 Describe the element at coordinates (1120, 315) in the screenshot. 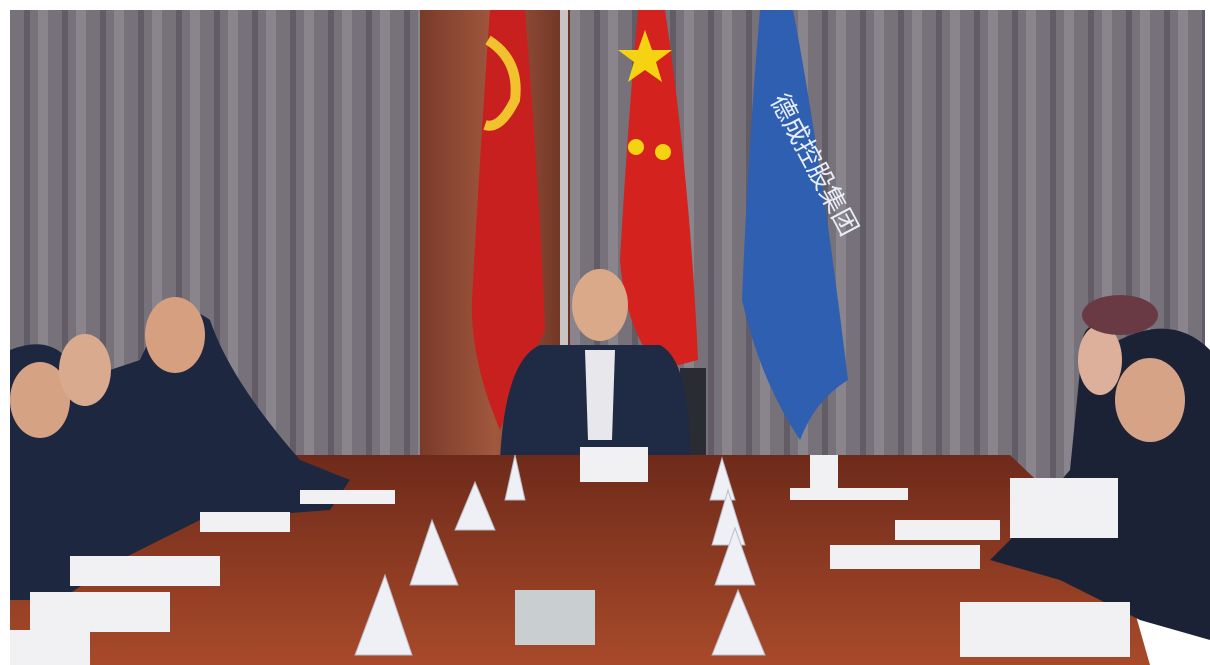

I see `hat` at that location.